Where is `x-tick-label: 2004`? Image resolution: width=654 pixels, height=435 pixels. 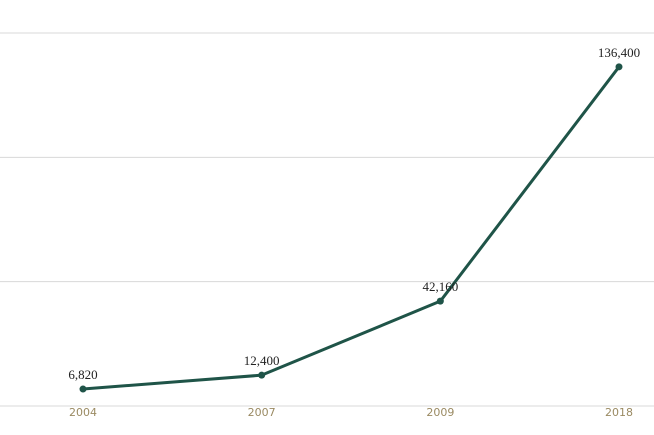 x-tick-label: 2004 is located at coordinates (83, 412).